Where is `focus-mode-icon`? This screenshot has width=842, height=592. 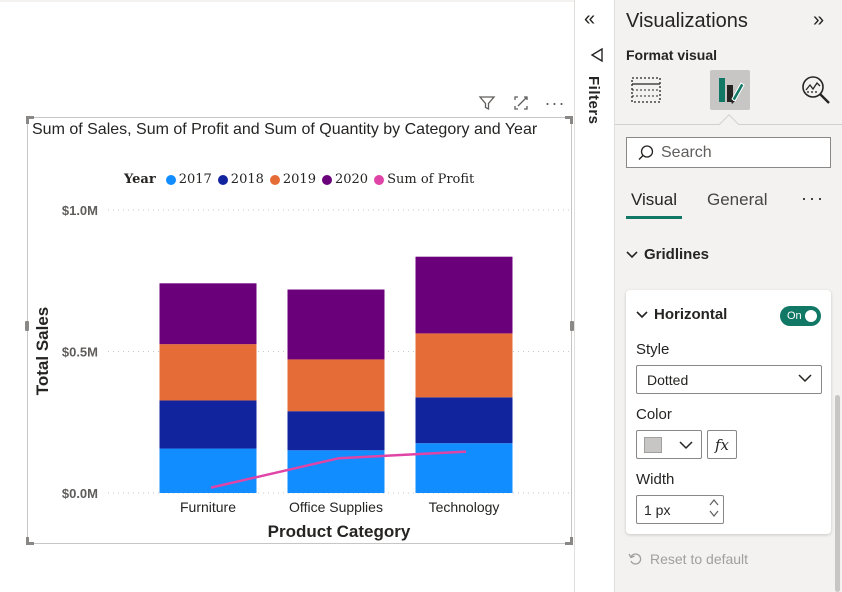
focus-mode-icon is located at coordinates (521, 103).